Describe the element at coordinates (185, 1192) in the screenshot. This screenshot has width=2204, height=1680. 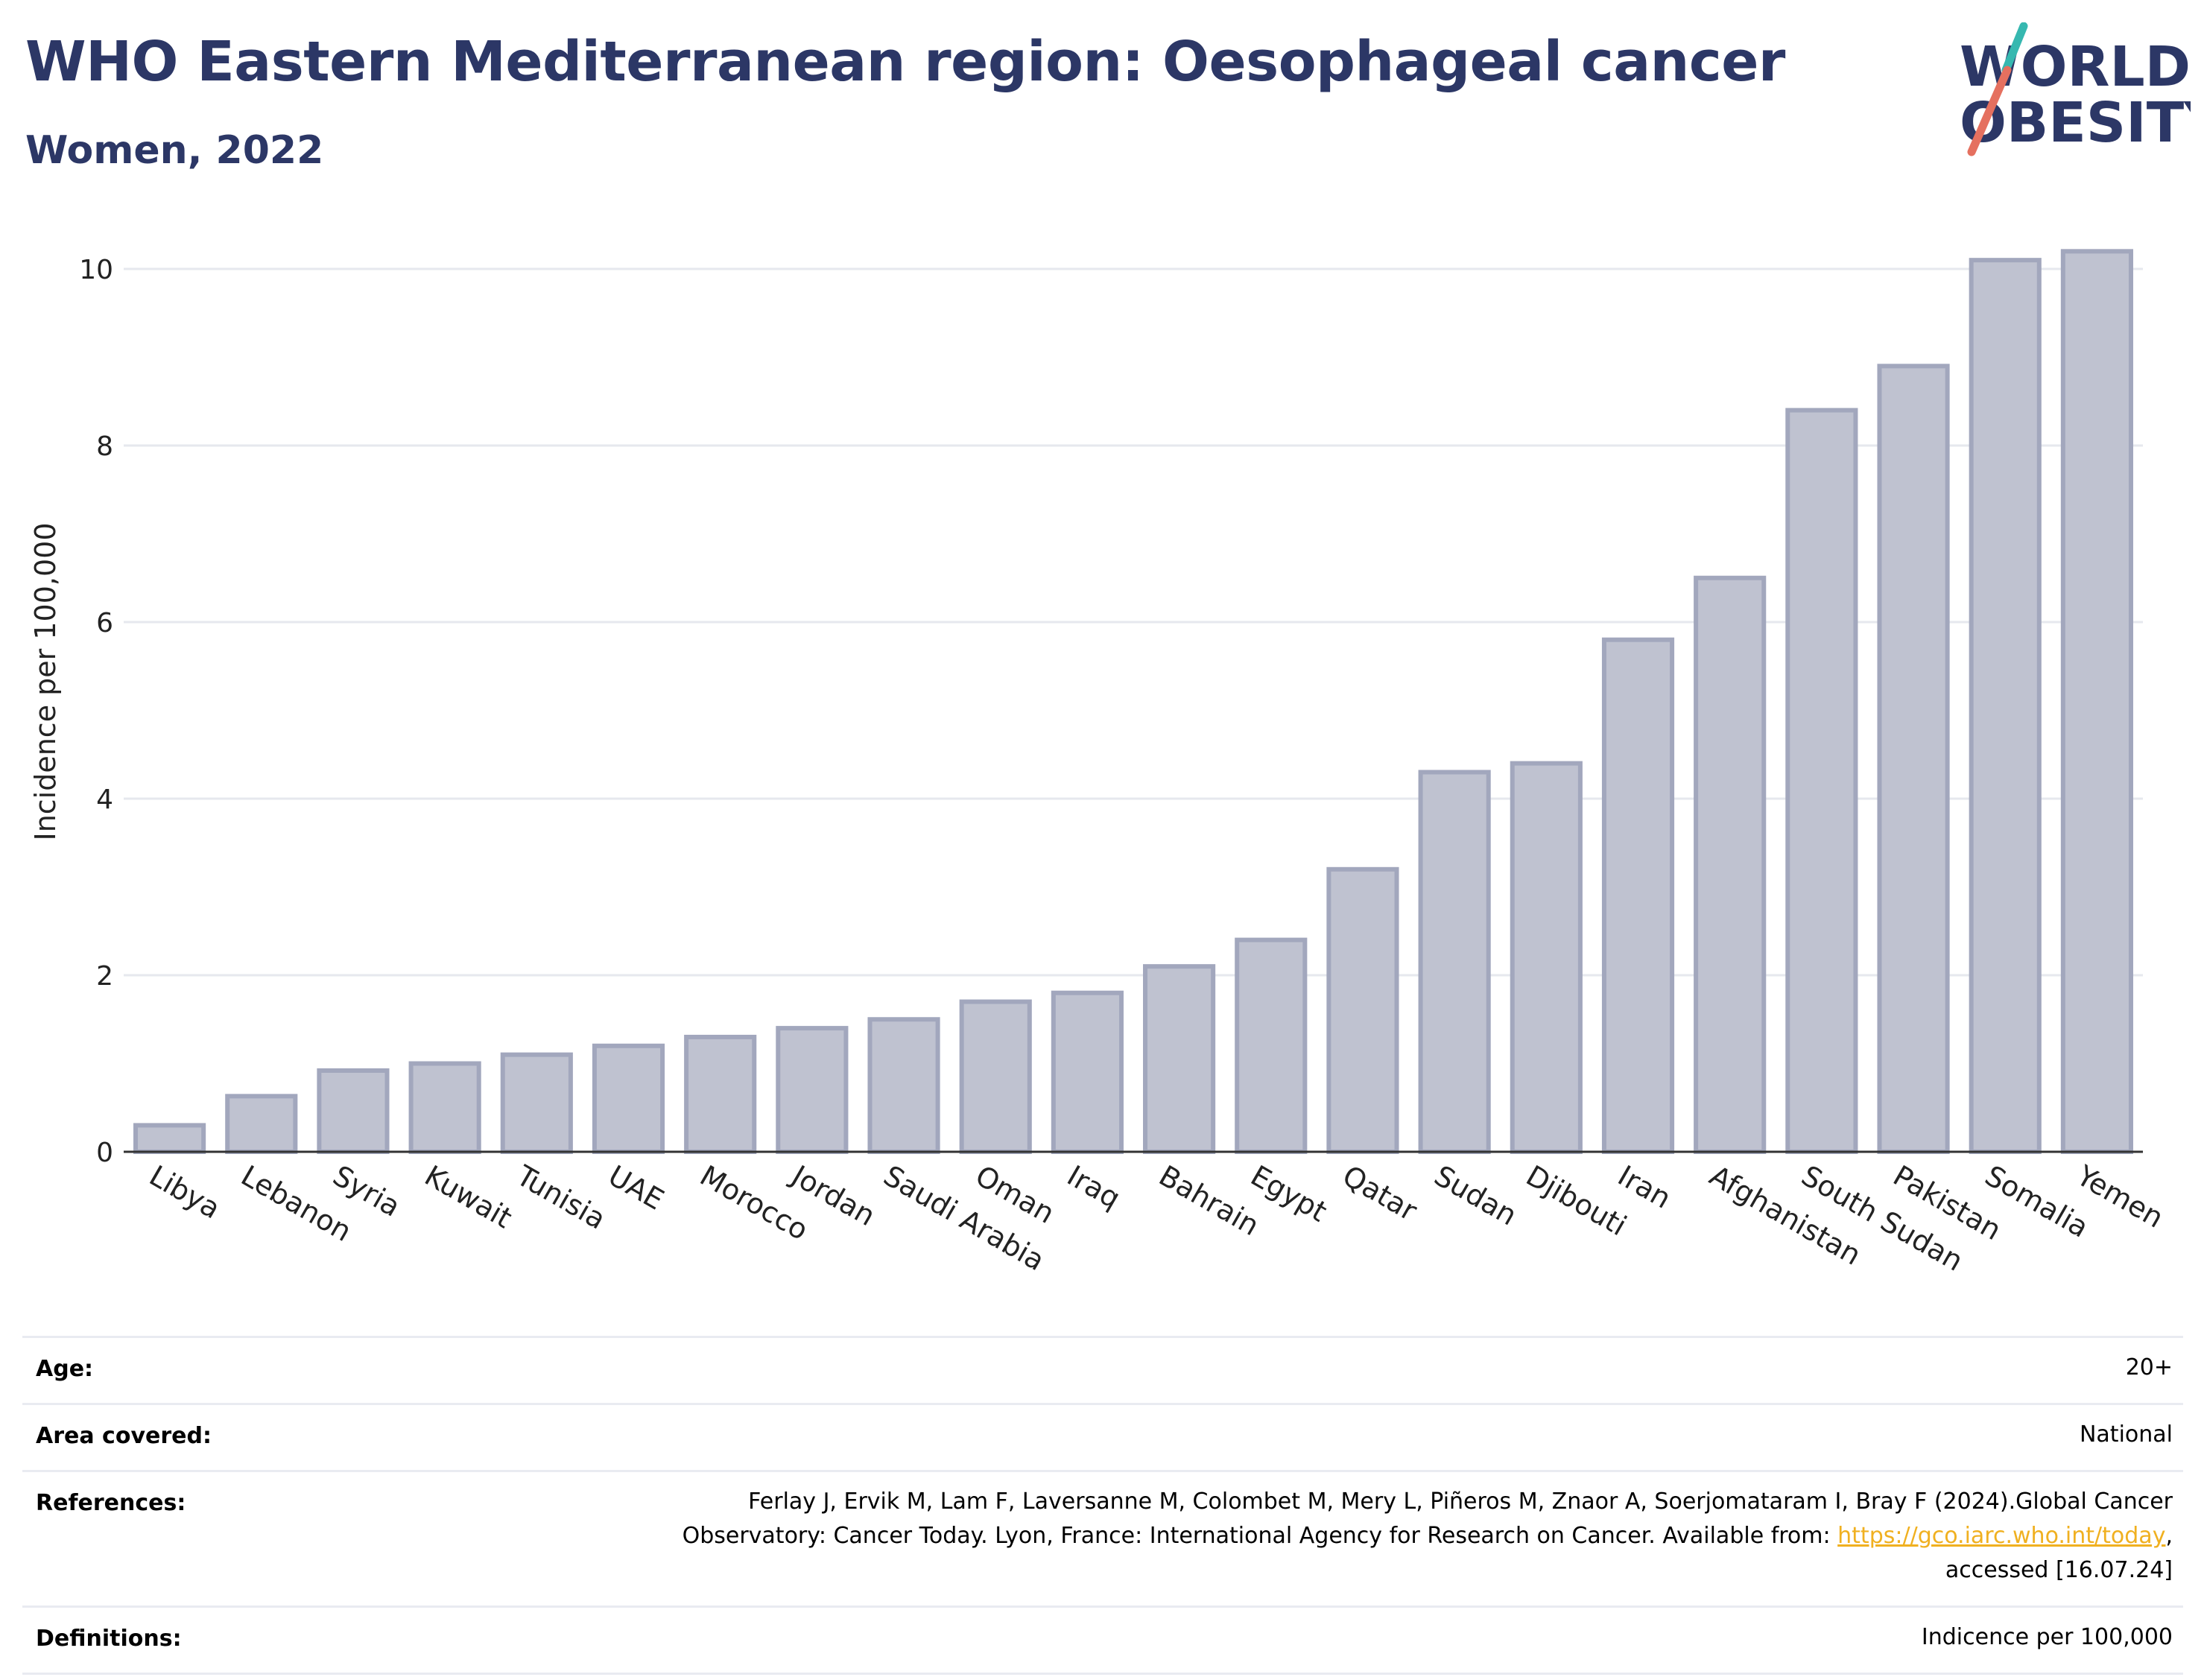
I see `x-tick-label: Libya` at that location.